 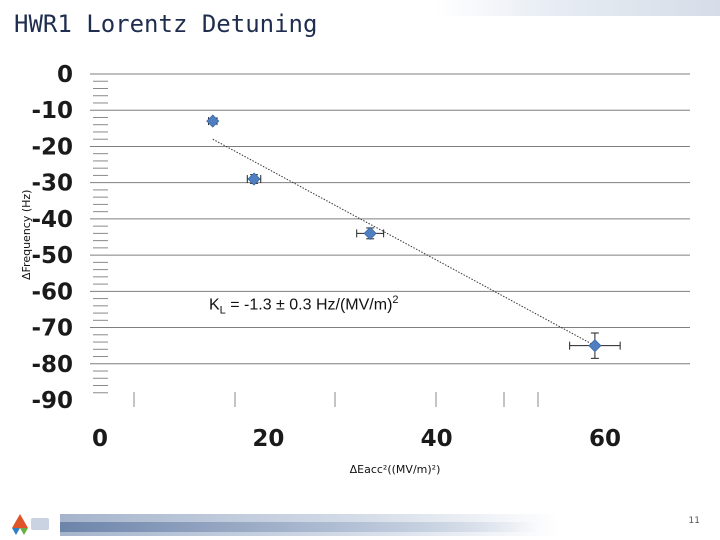 I want to click on y-tick-label: -20, so click(x=52, y=147).